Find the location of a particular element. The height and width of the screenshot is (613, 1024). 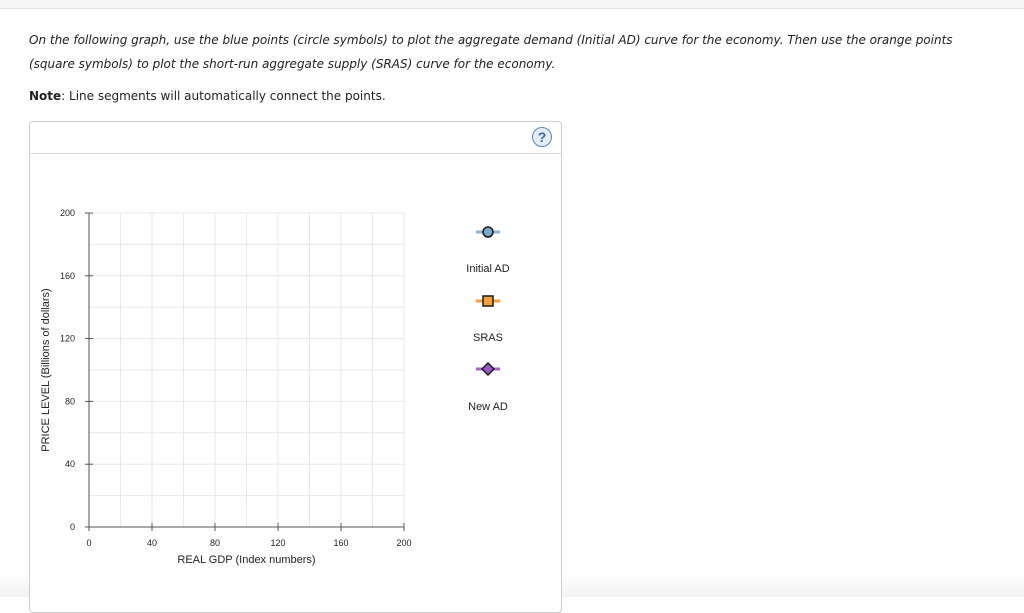

help-button: ? is located at coordinates (542, 137).